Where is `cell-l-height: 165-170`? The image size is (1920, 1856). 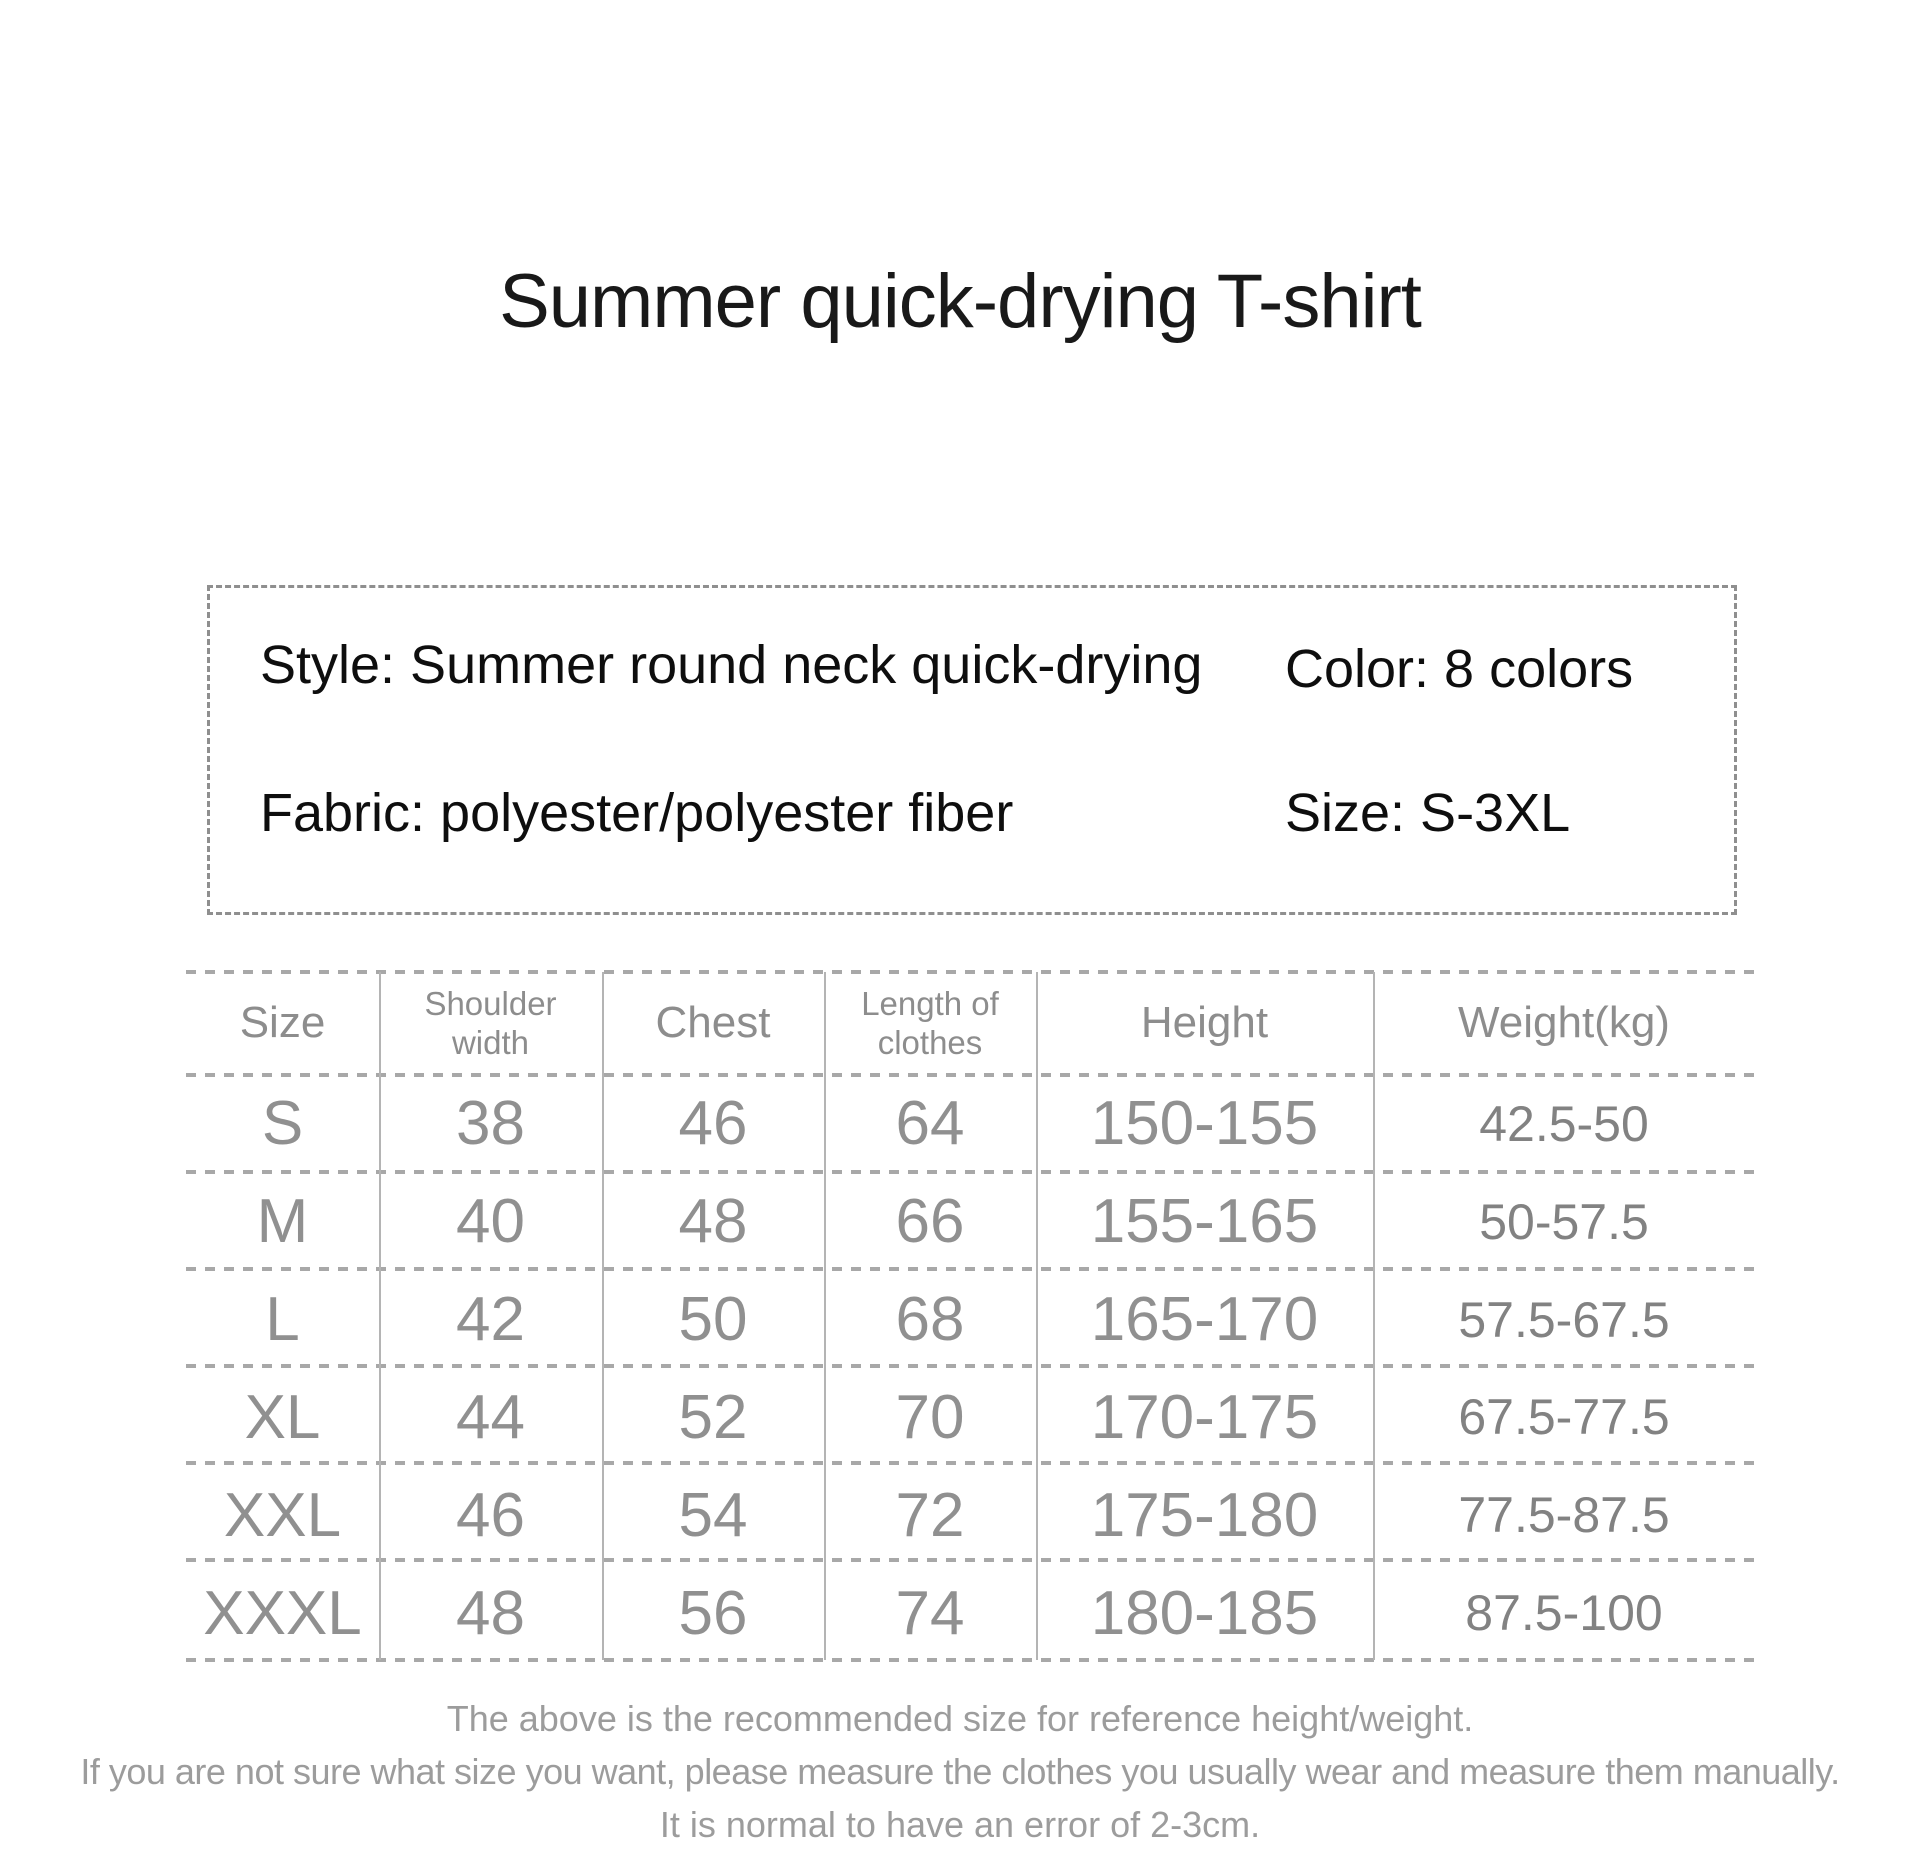 cell-l-height: 165-170 is located at coordinates (1204, 1320).